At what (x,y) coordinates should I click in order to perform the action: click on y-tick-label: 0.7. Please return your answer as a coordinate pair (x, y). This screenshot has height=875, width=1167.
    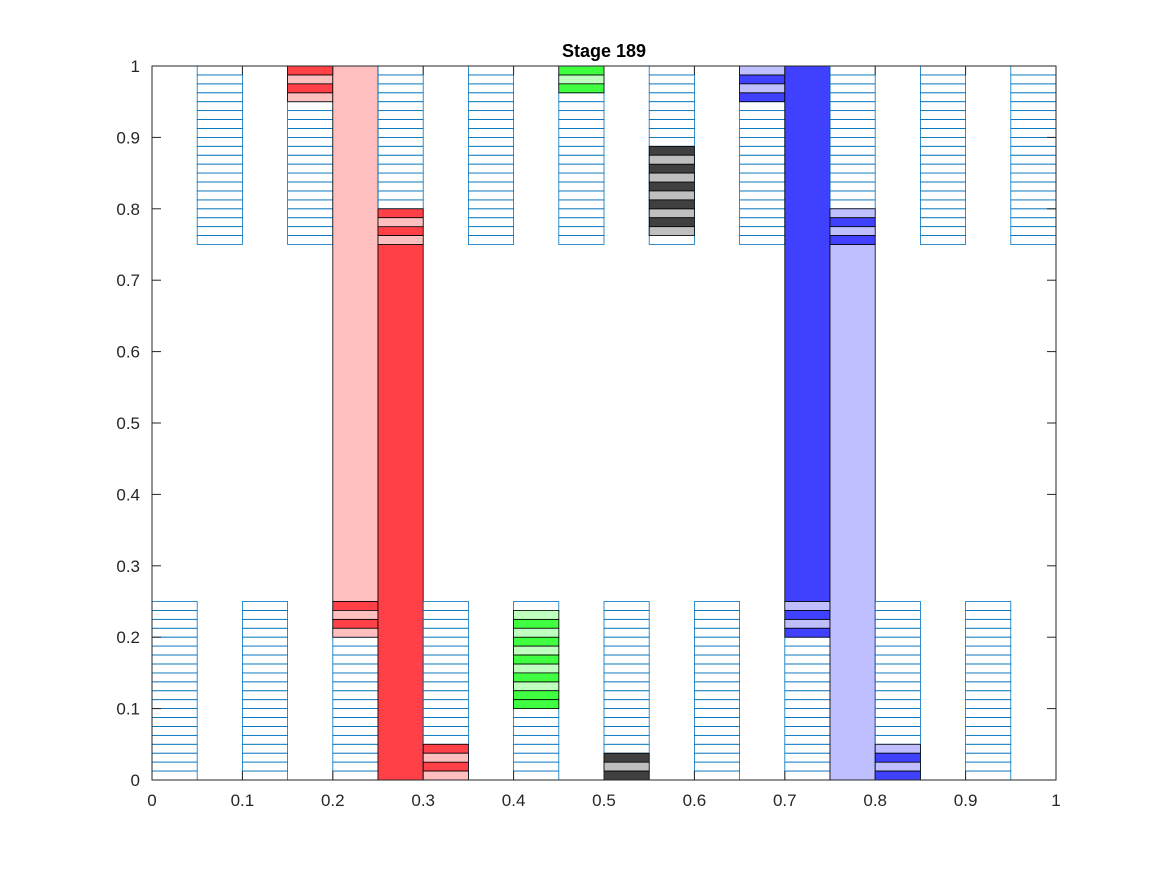
    Looking at the image, I should click on (128, 280).